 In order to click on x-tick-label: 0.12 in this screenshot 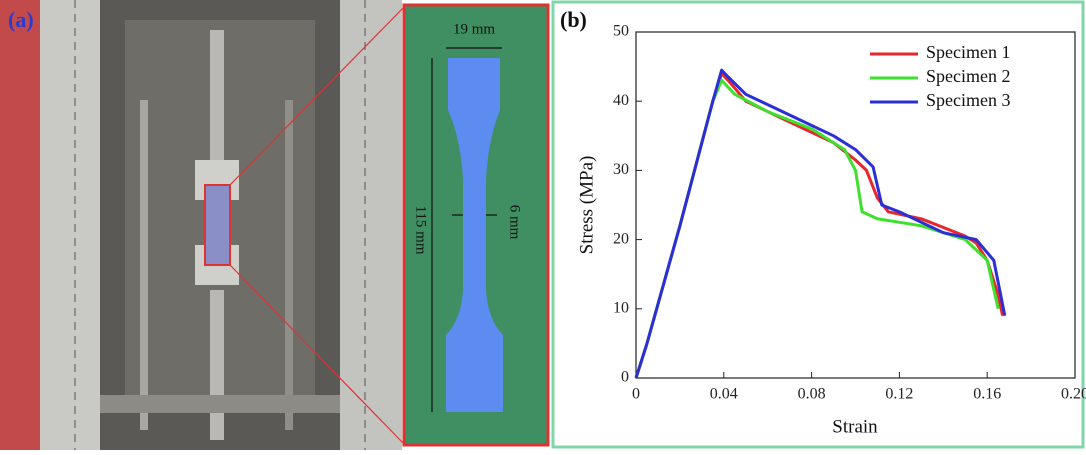, I will do `click(899, 394)`.